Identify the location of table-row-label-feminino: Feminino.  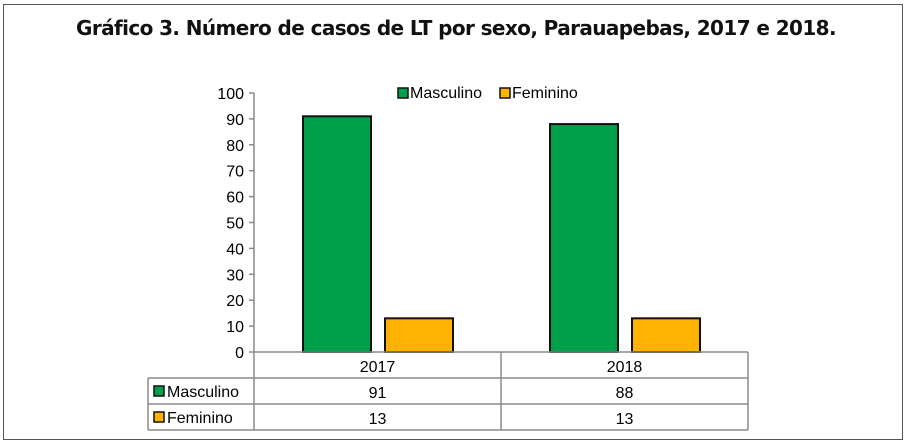
(200, 418).